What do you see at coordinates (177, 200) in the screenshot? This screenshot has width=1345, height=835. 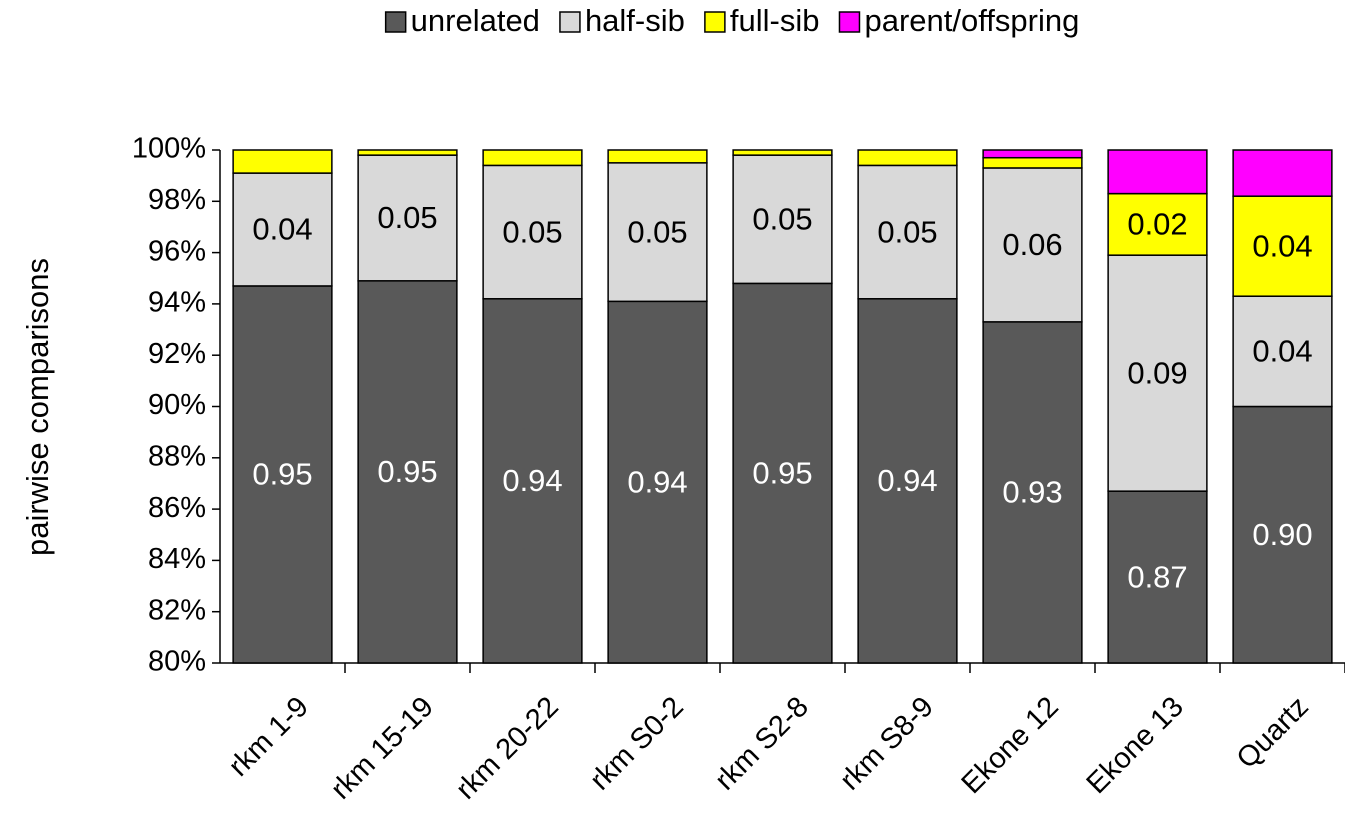 I see `y-tick-label: 98%` at bounding box center [177, 200].